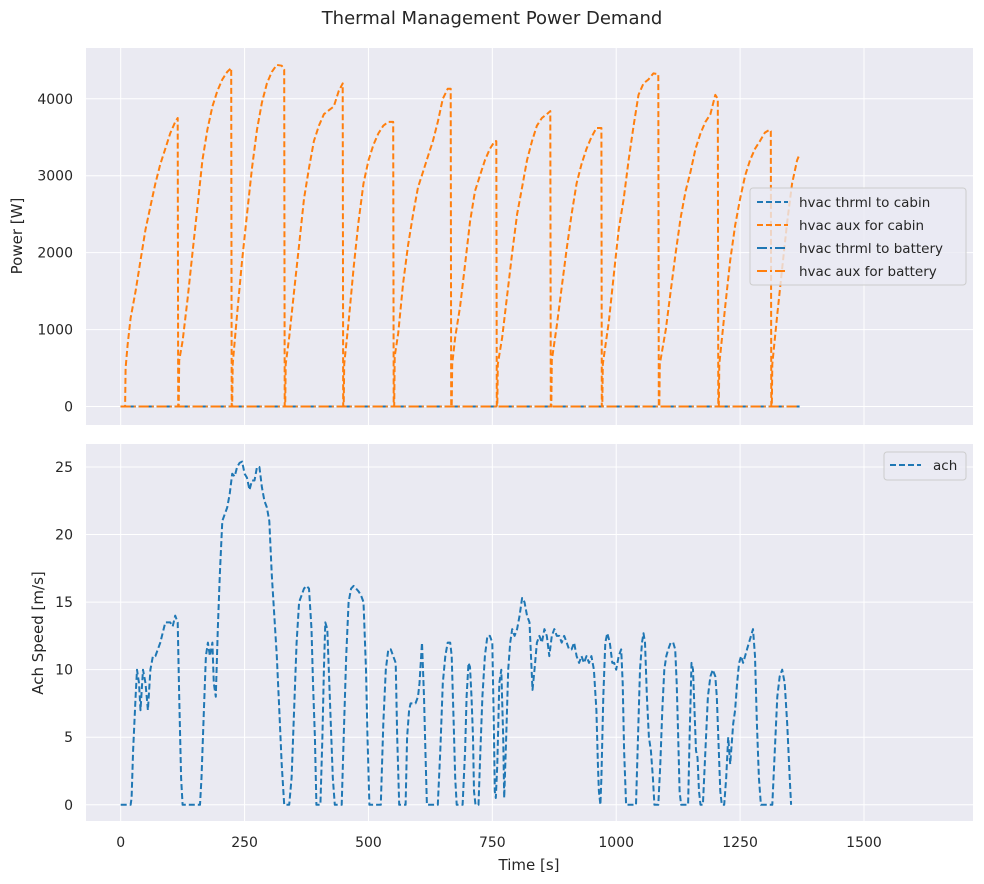 The height and width of the screenshot is (884, 984). Describe the element at coordinates (55, 177) in the screenshot. I see `y-tick-label: 3000` at that location.